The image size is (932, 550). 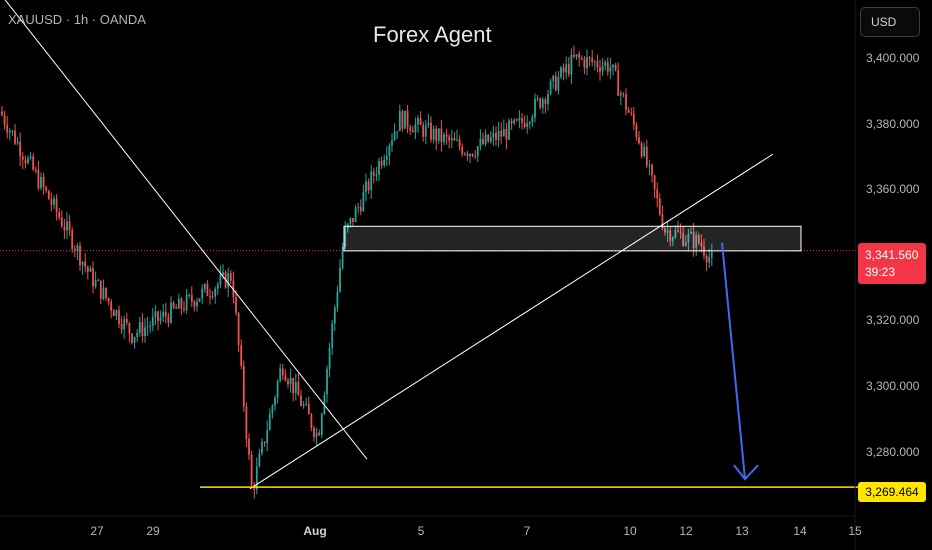 What do you see at coordinates (77, 19) in the screenshot?
I see `symbol-title: XAUUSD · 1h · OANDA` at bounding box center [77, 19].